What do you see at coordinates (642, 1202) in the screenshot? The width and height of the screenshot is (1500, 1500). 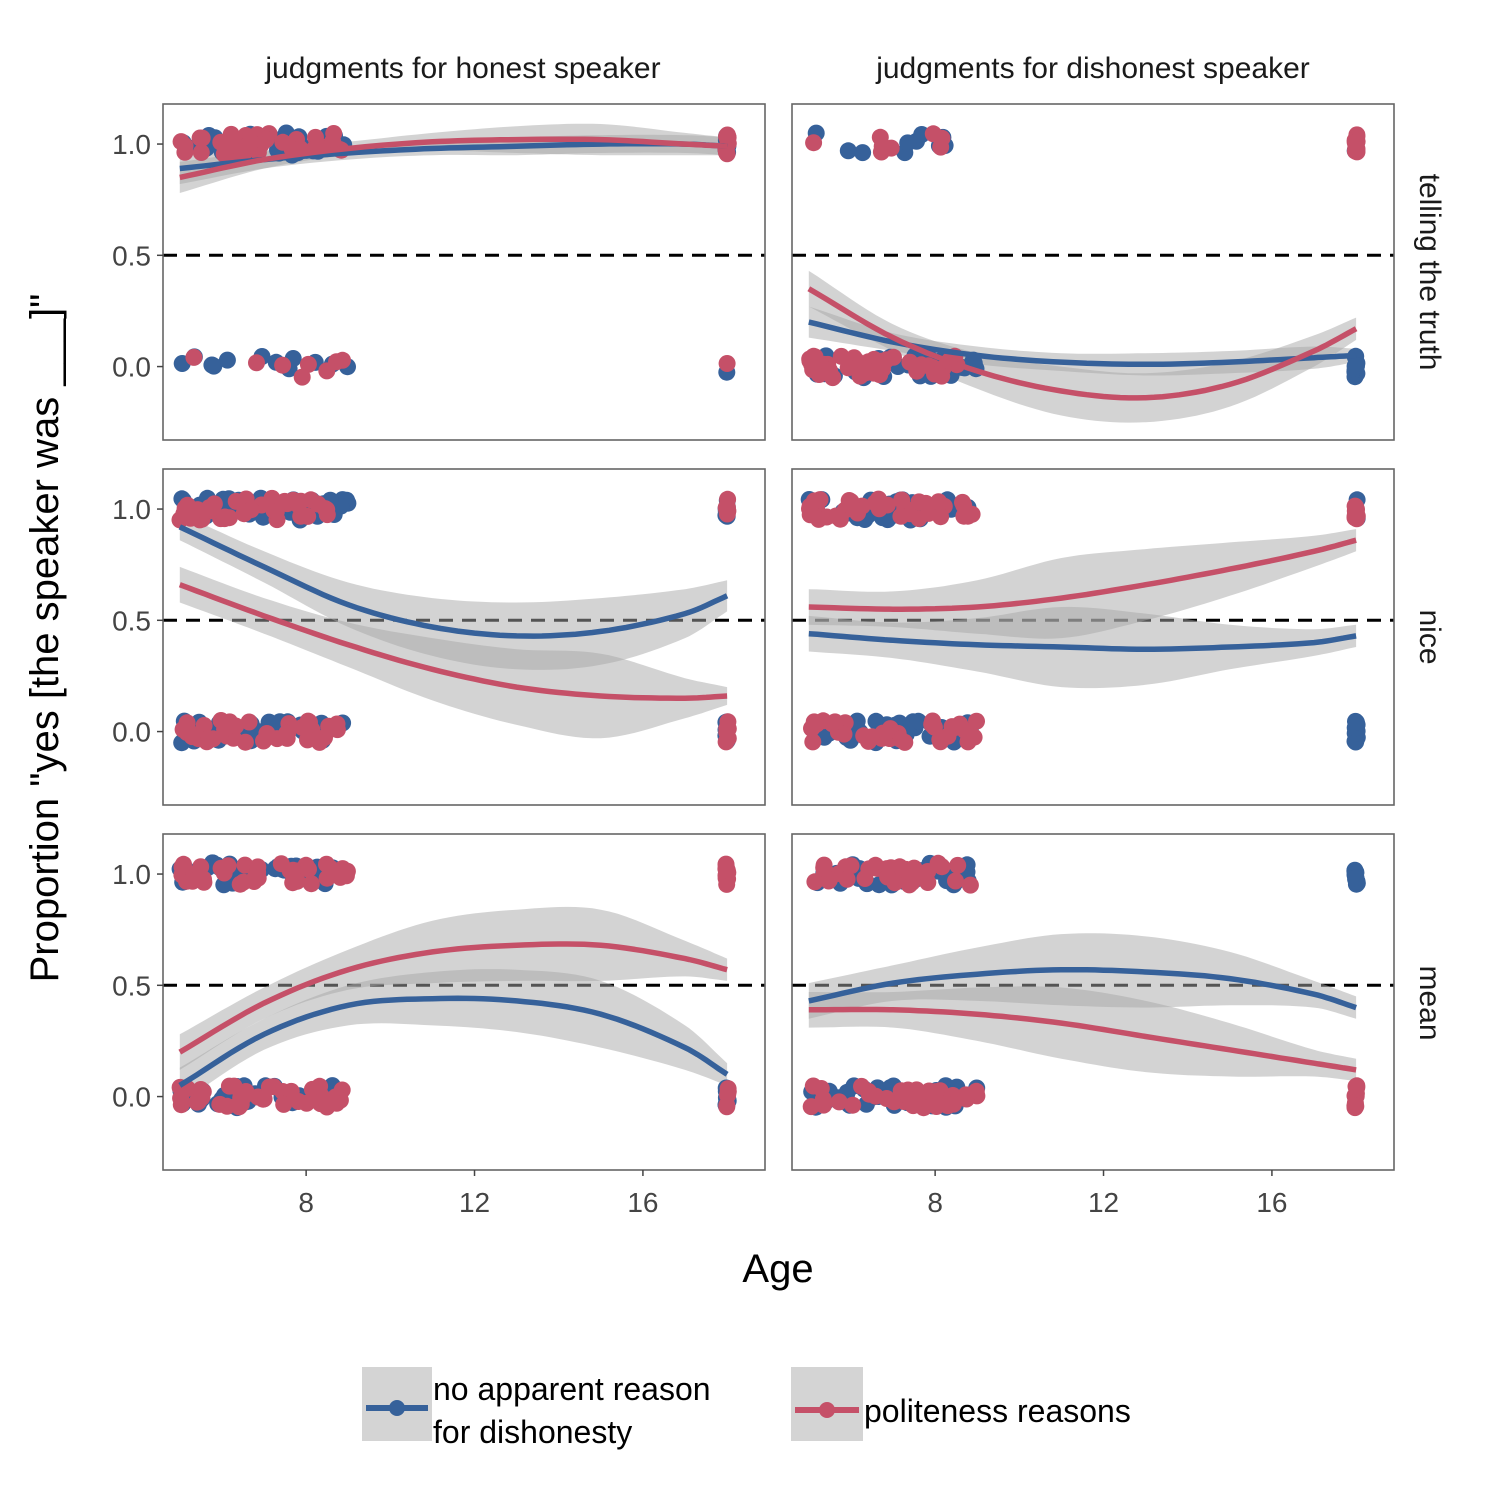 I see `x-tick-label: 16` at bounding box center [642, 1202].